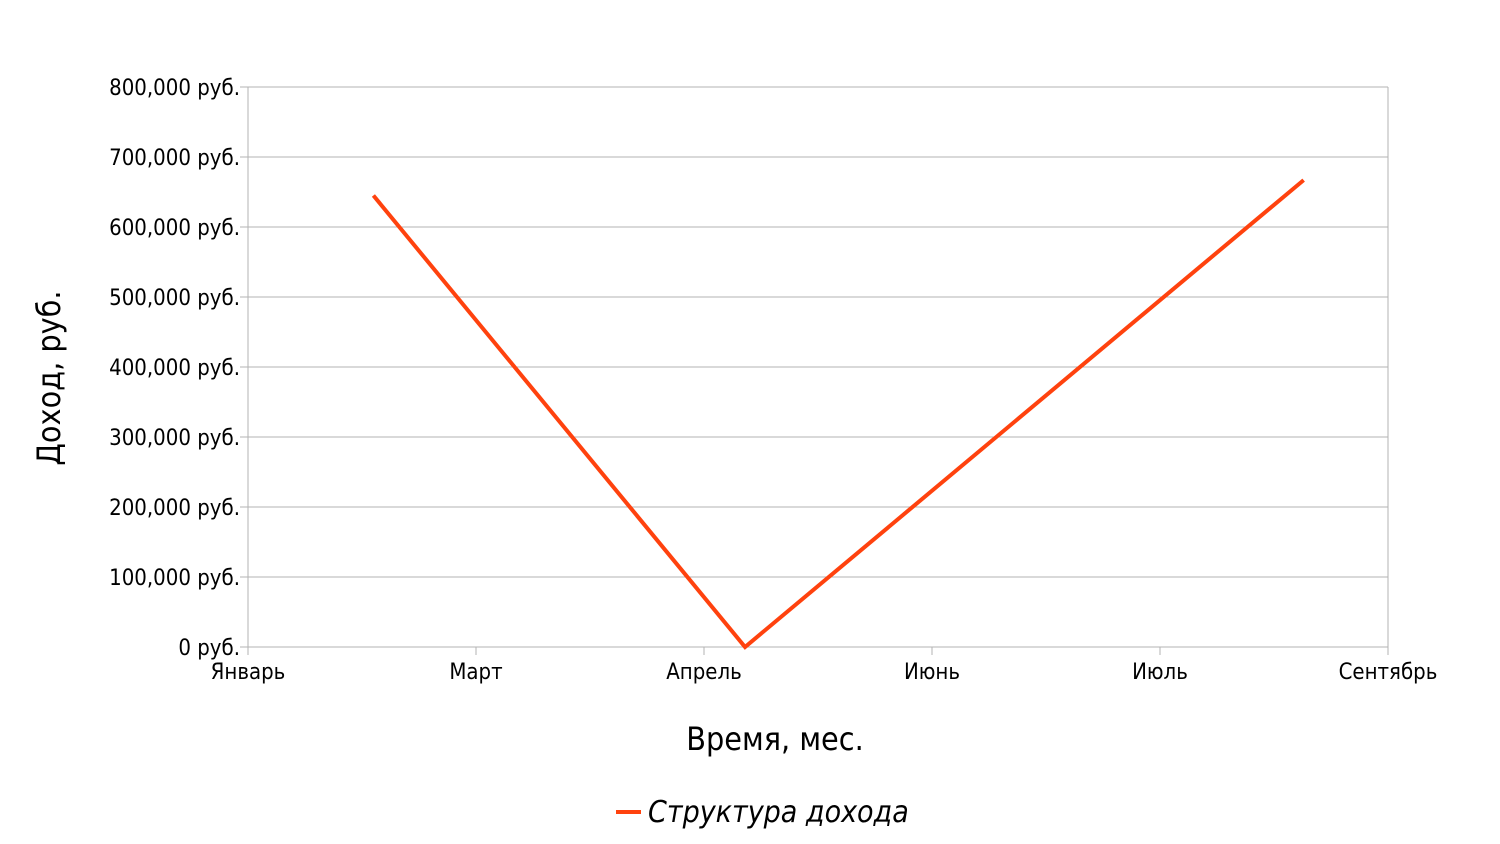  What do you see at coordinates (174, 158) in the screenshot?
I see `y-tick-label: 700,000 руб.` at bounding box center [174, 158].